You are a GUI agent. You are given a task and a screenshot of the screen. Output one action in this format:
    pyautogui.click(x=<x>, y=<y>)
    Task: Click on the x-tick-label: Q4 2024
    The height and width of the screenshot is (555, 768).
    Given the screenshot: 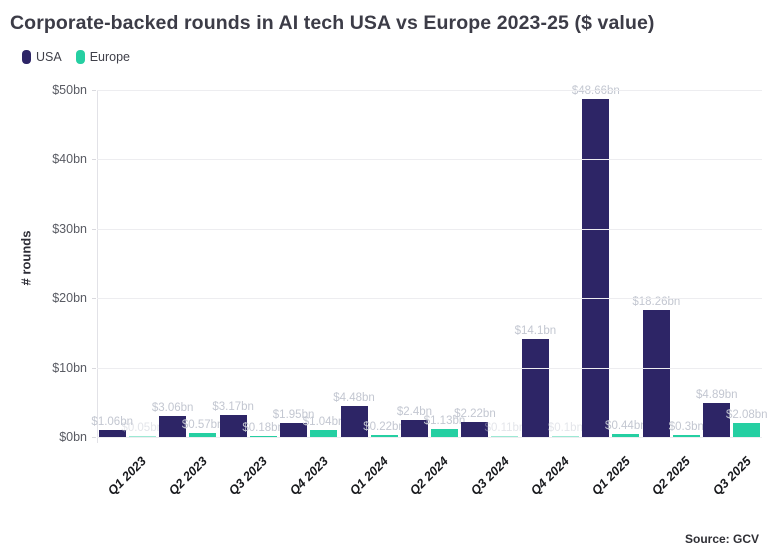 What is the action you would take?
    pyautogui.click(x=550, y=476)
    